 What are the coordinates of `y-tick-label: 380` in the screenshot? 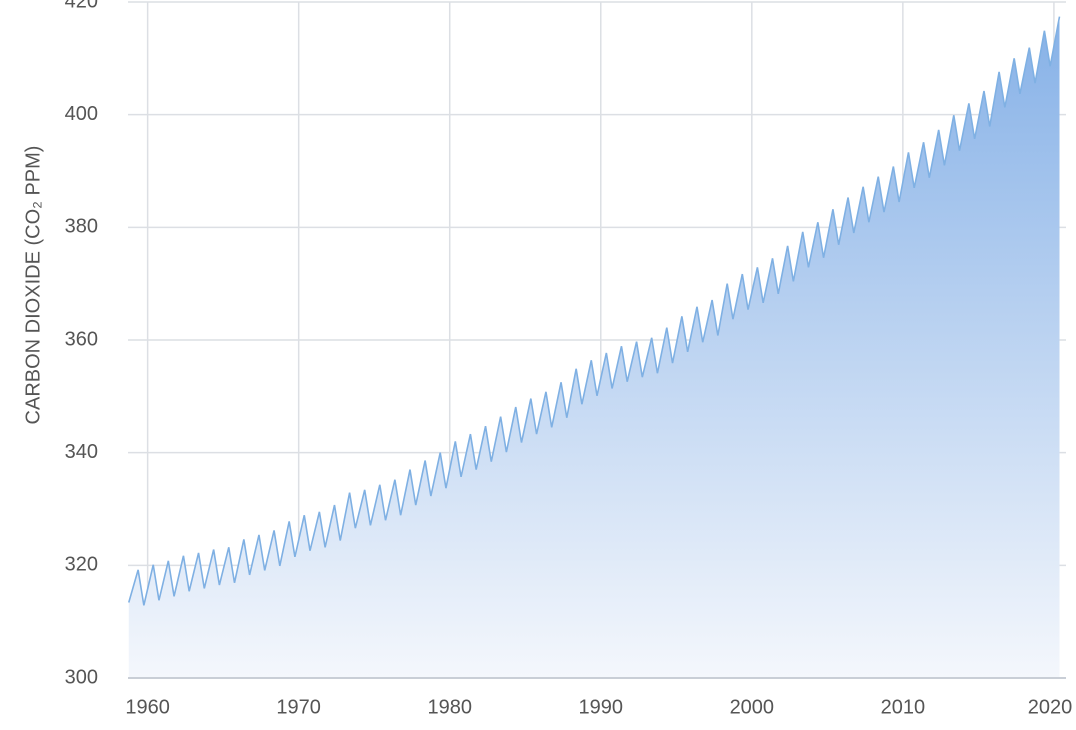 It's located at (81, 227).